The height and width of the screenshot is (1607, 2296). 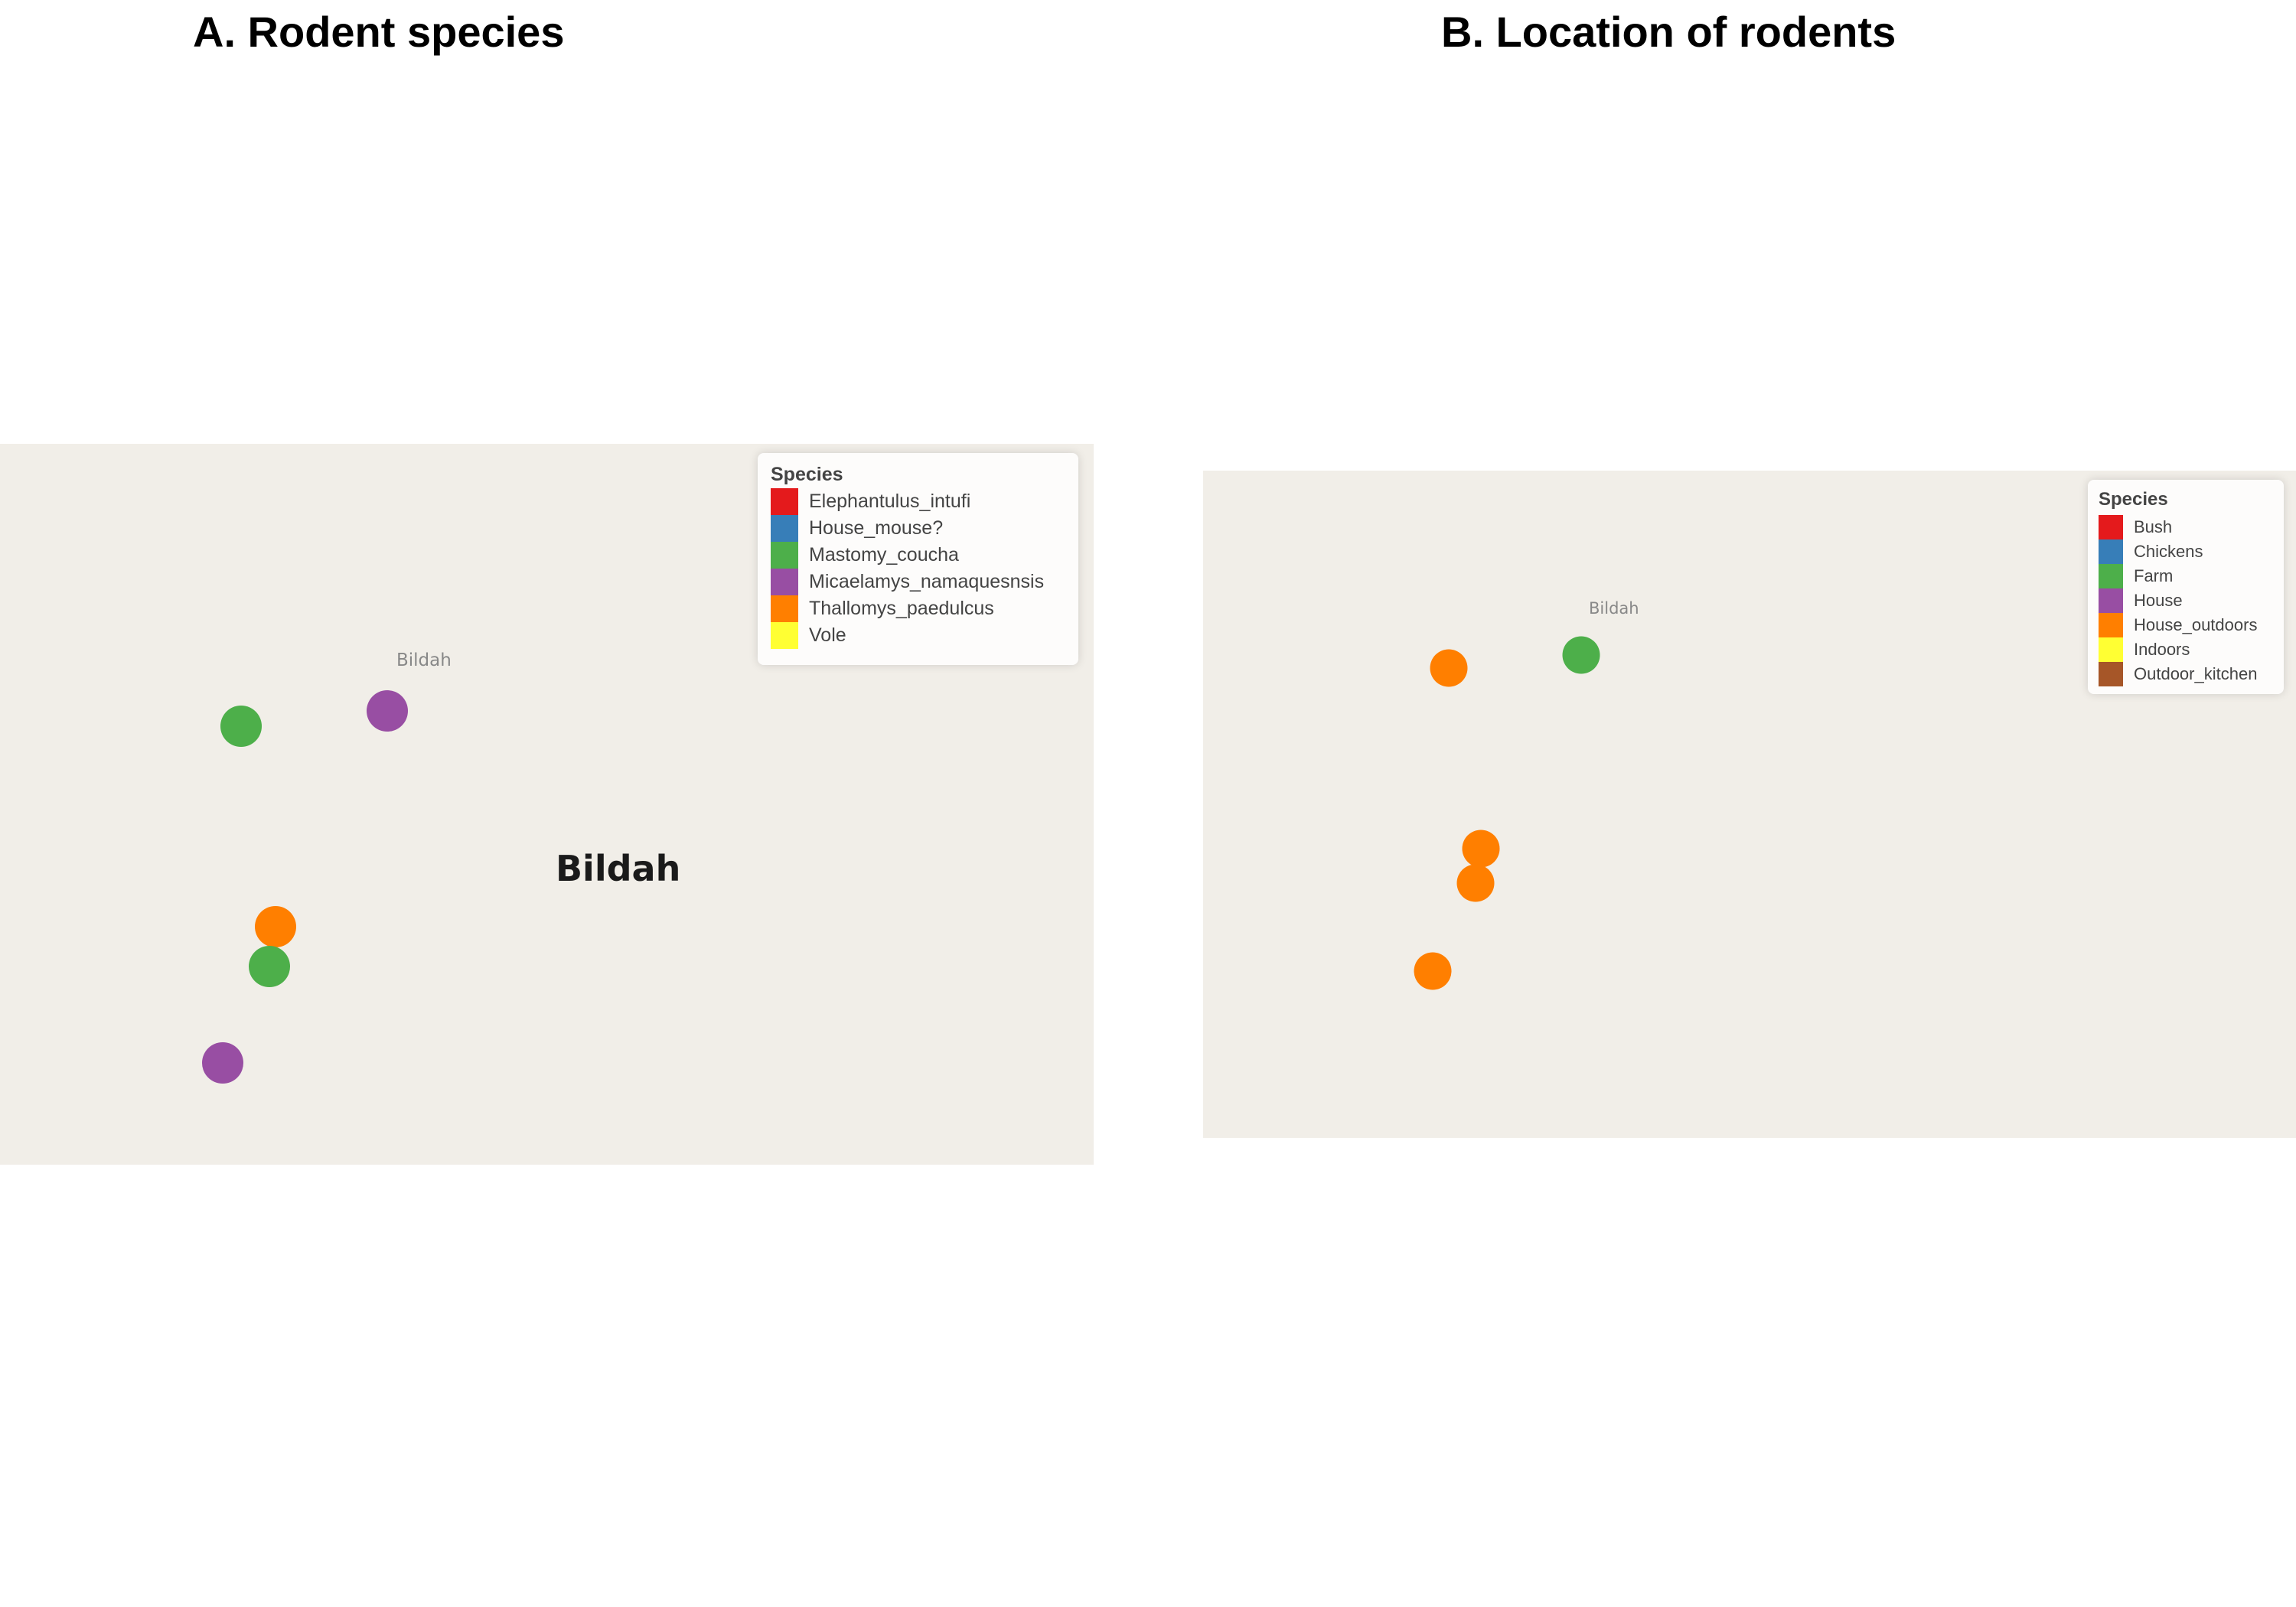 I want to click on legend-item: Chickens, so click(x=2191, y=551).